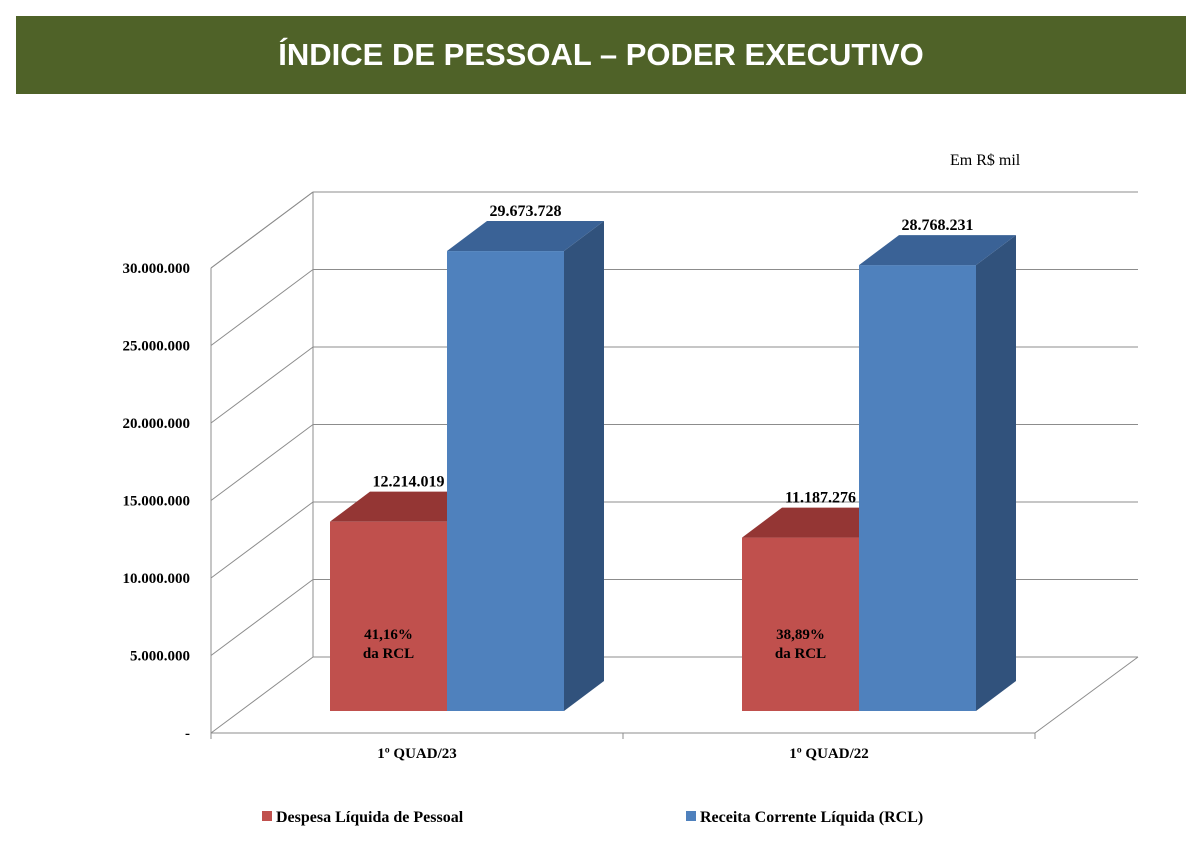  Describe the element at coordinates (829, 754) in the screenshot. I see `x-tick-label: 1º QUAD/22` at that location.